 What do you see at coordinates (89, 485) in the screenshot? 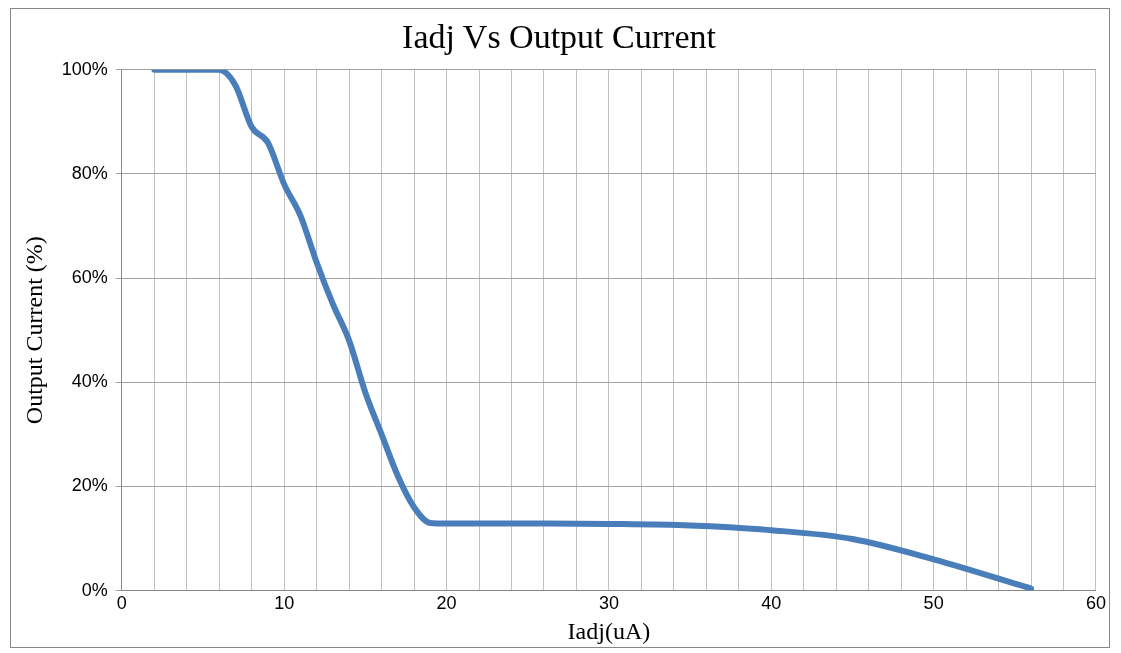
I see `y-tick-label: 20%` at bounding box center [89, 485].